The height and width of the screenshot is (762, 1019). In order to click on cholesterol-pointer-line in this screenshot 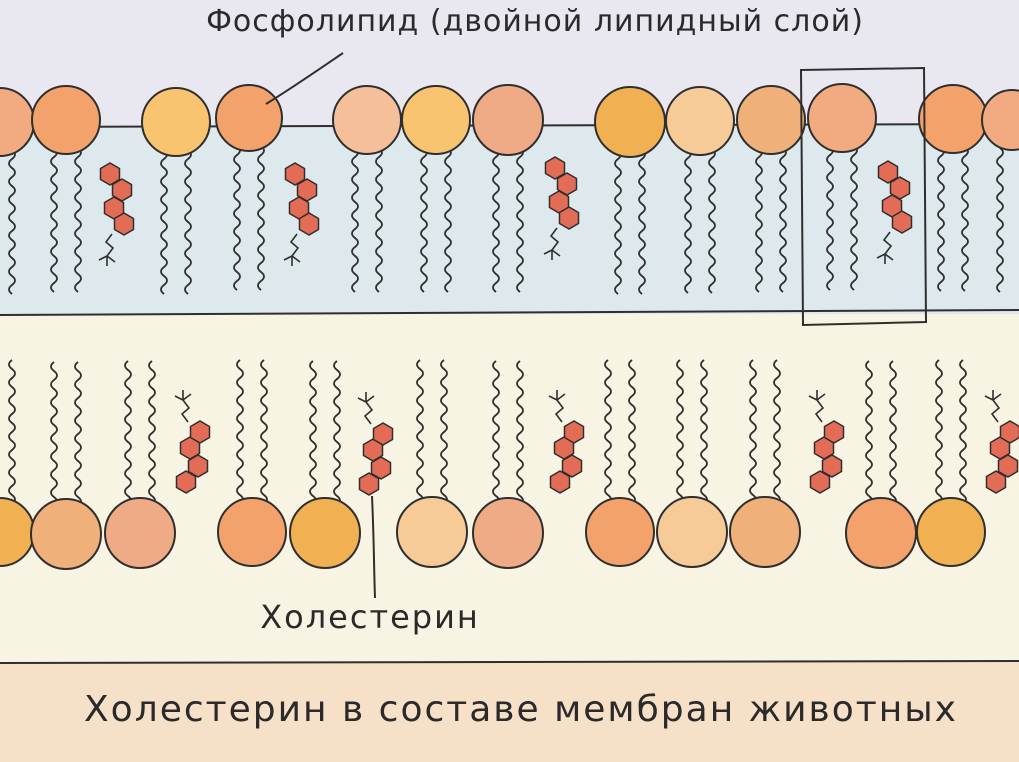, I will do `click(373, 547)`.